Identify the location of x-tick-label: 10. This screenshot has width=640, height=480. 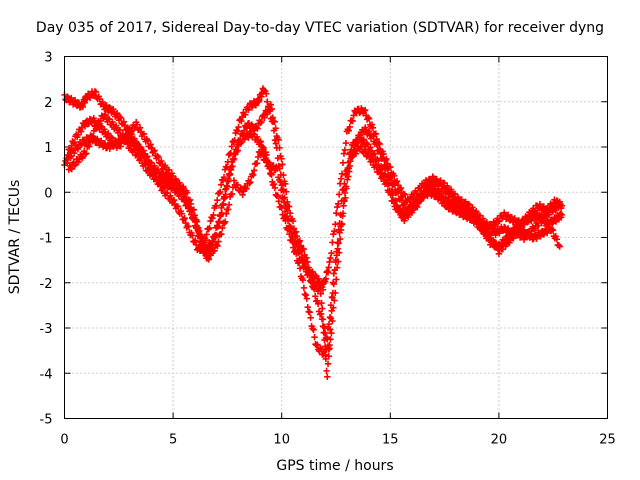
(281, 440).